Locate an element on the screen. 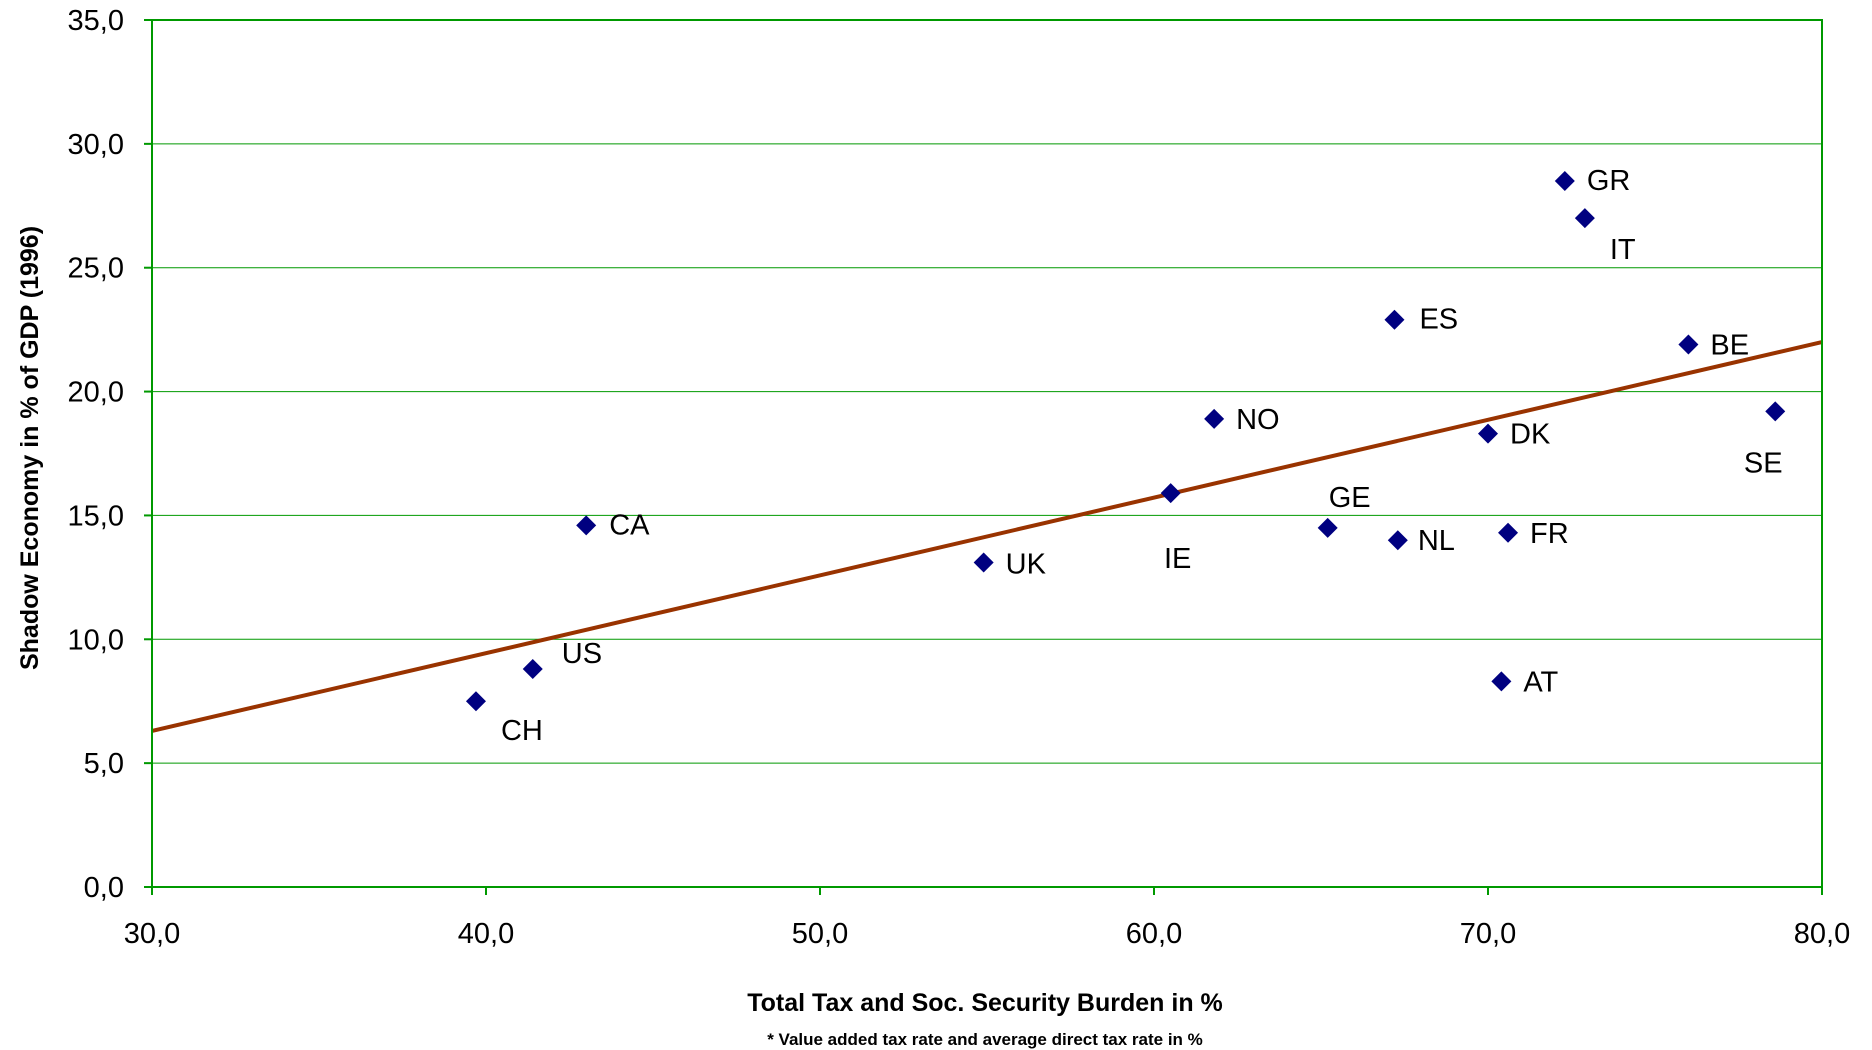 This screenshot has height=1050, width=1872. data-point-ie is located at coordinates (1170, 493).